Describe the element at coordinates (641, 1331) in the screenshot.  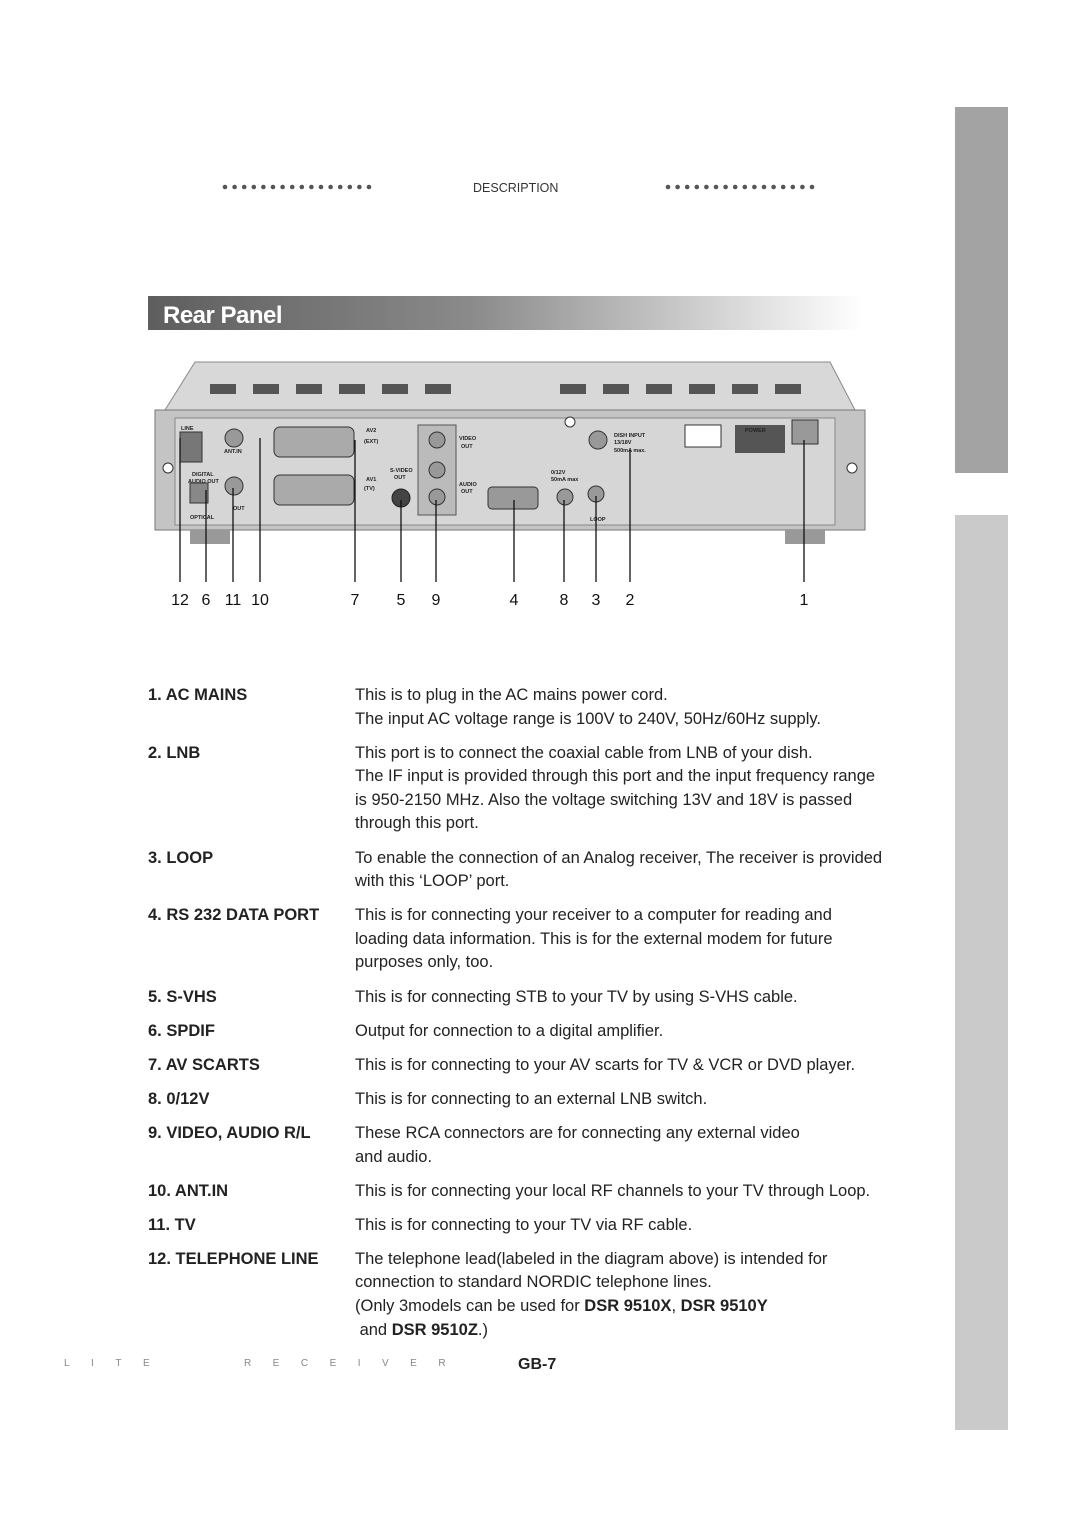
I see `note-line: and DSR 9510Z.)` at that location.